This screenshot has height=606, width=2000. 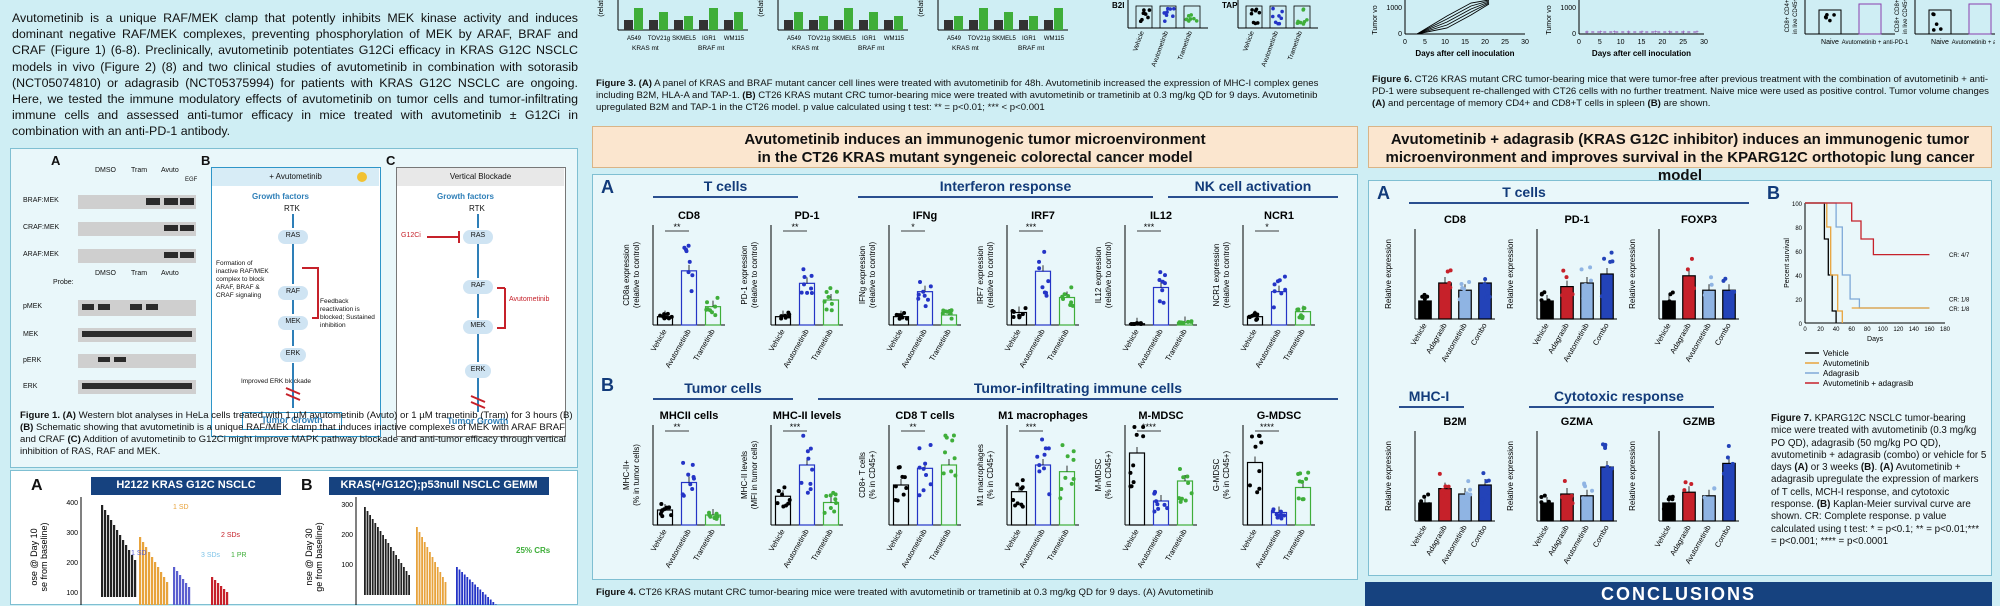 I want to click on x-tick-label: 5, so click(x=1425, y=42).